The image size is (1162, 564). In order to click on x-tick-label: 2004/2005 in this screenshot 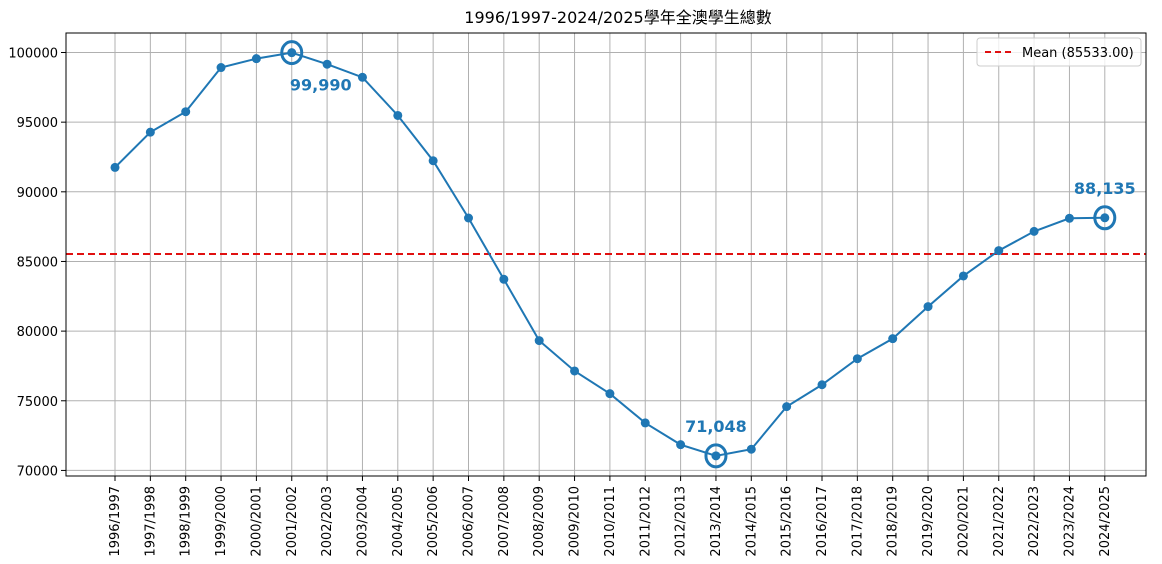, I will do `click(398, 521)`.